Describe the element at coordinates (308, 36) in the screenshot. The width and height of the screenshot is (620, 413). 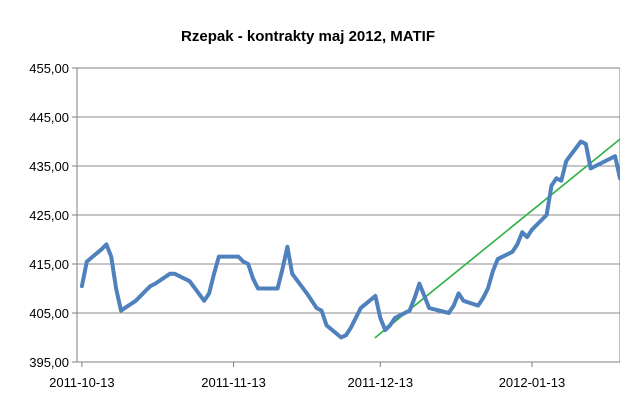
I see `chart-title: Rzepak - kontrakty maj 2012, MATIF` at that location.